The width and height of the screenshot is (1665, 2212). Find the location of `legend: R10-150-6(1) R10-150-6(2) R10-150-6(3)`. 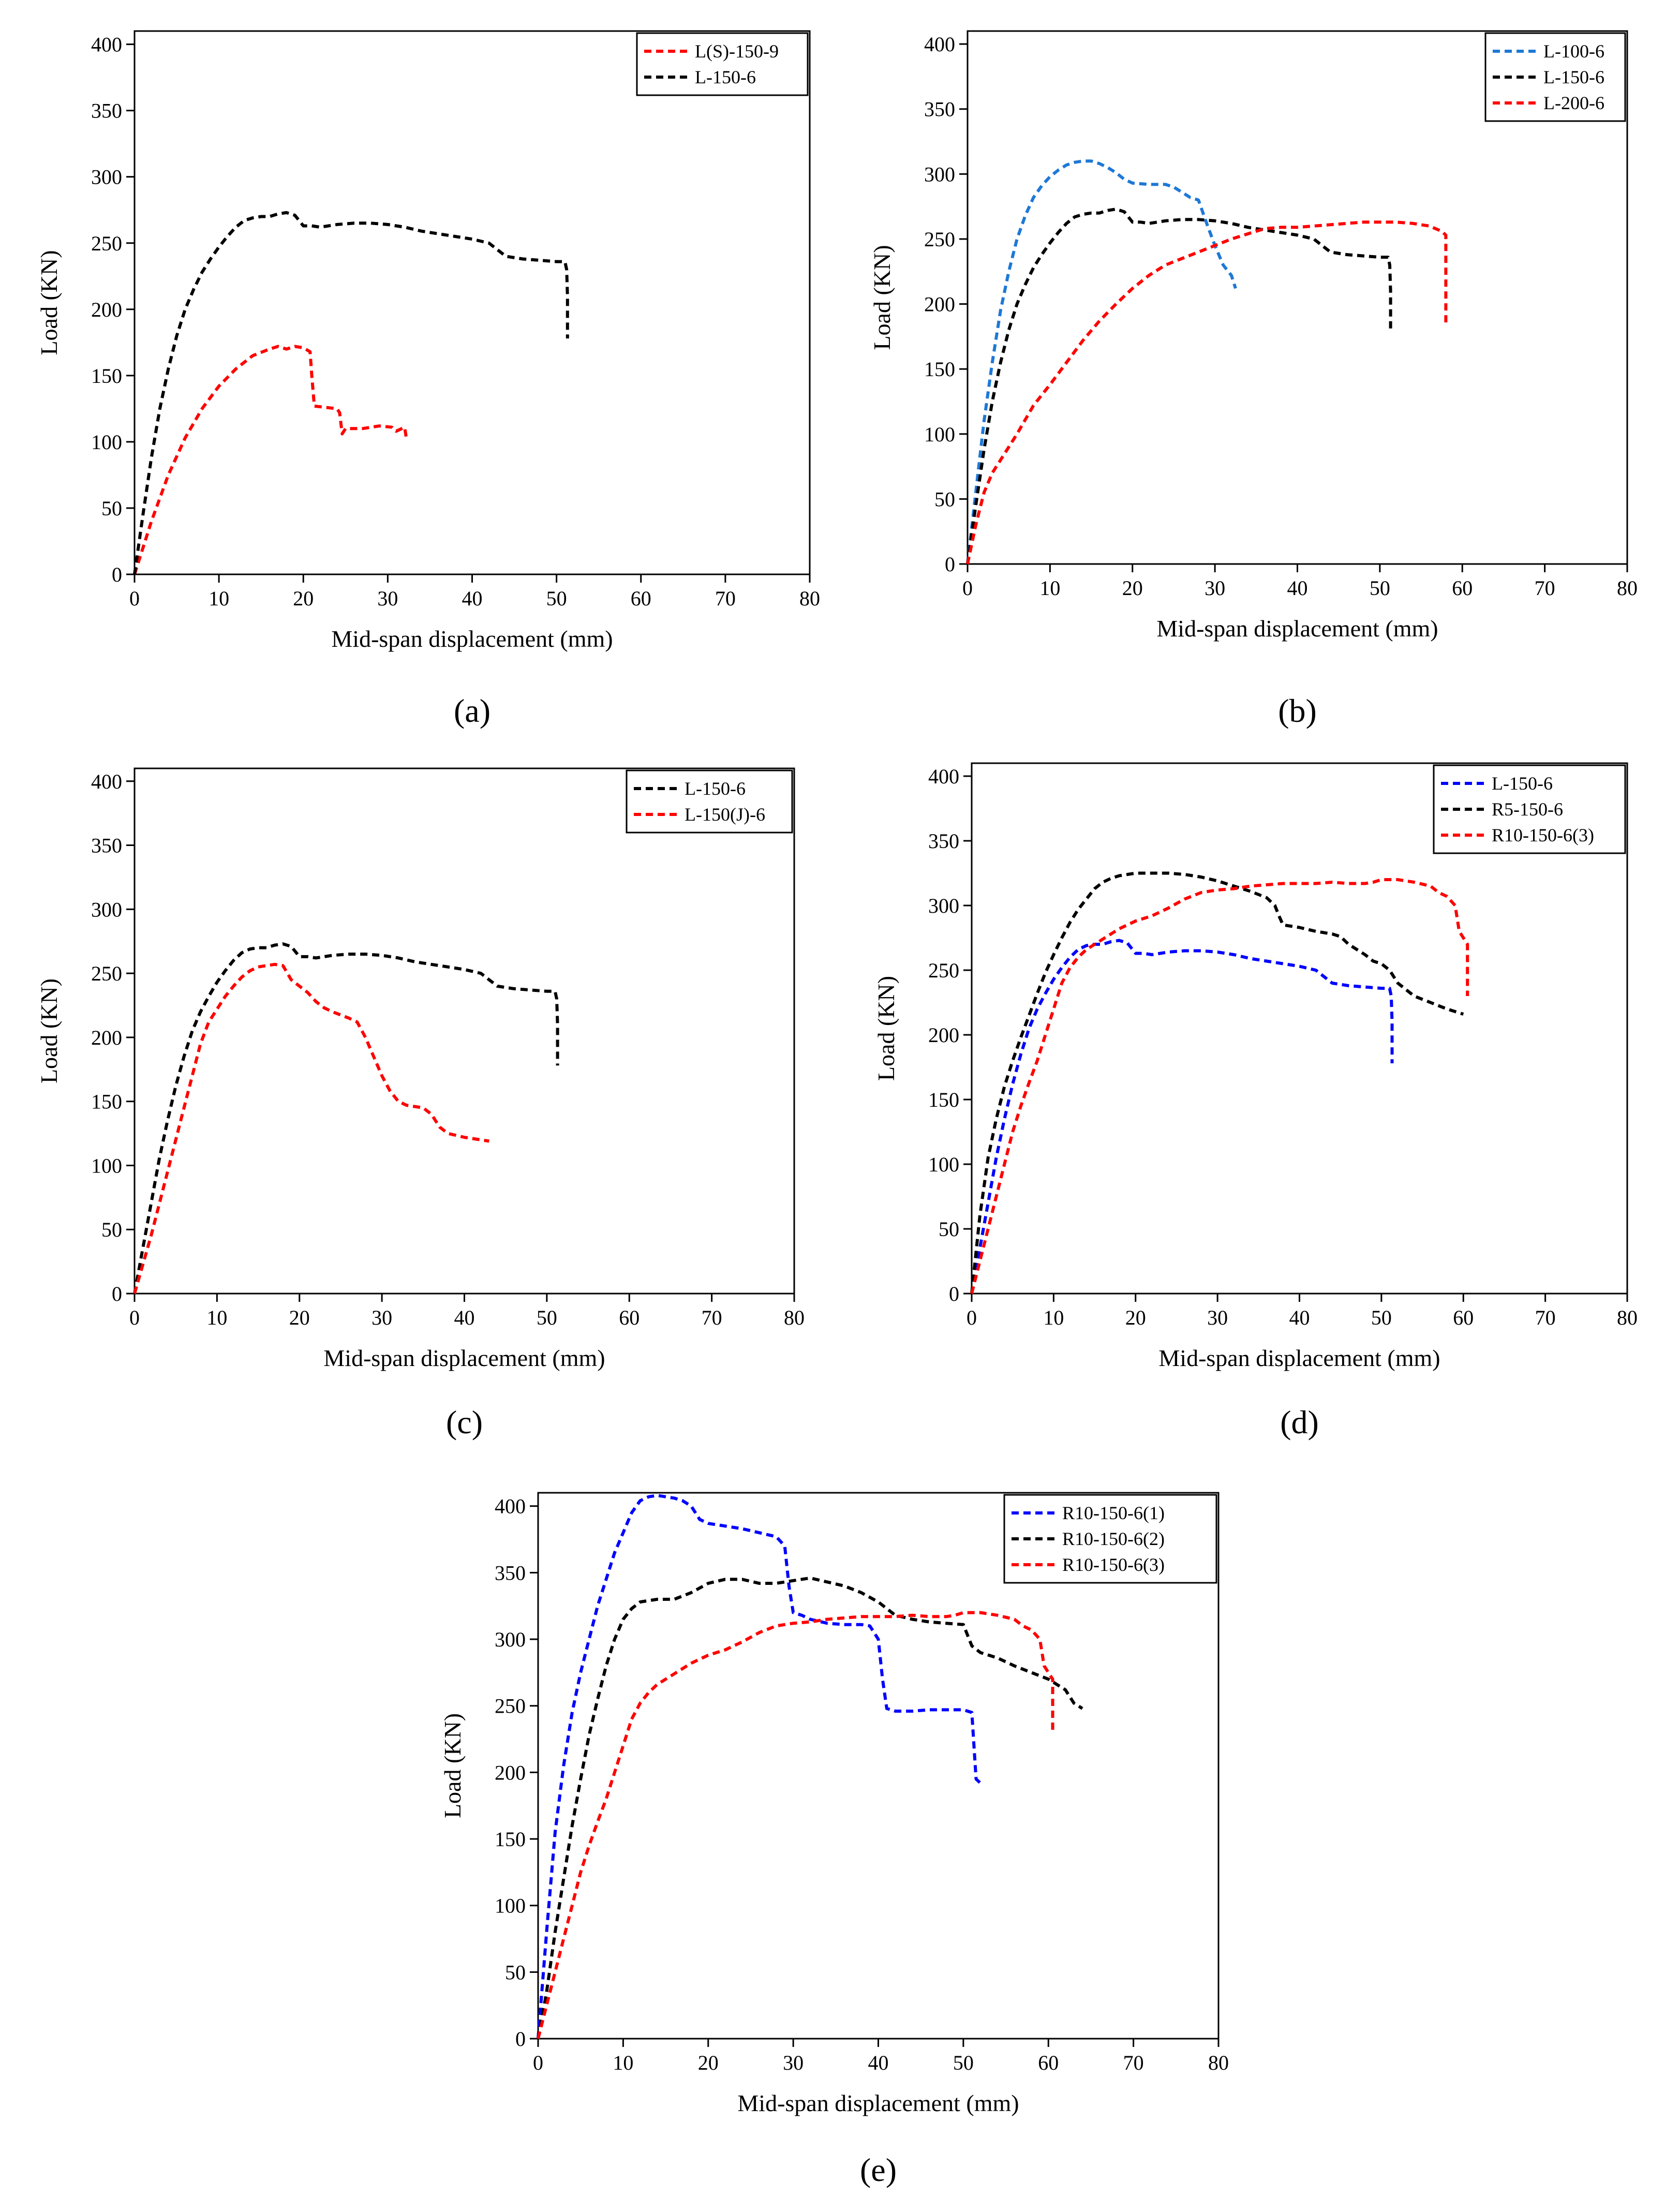

legend: R10-150-6(1) R10-150-6(2) R10-150-6(3) is located at coordinates (1110, 1539).